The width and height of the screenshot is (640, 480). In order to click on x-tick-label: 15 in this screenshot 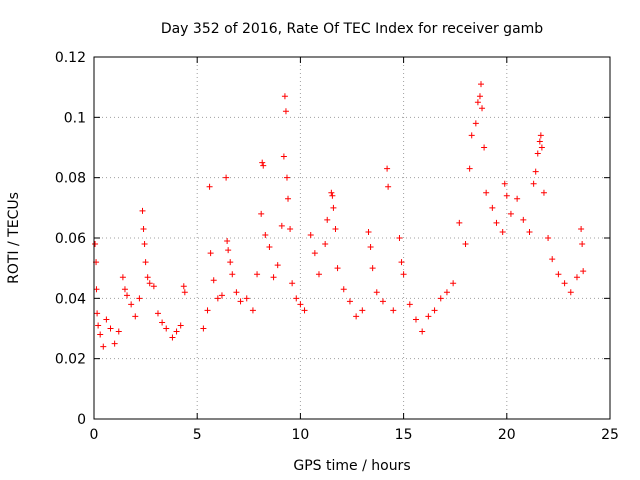, I will do `click(404, 435)`.